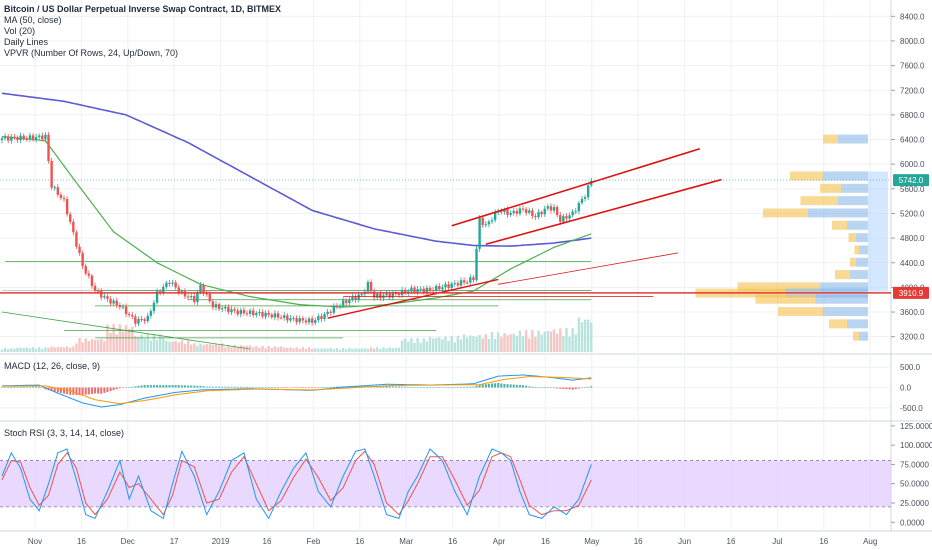  What do you see at coordinates (912, 41) in the screenshot?
I see `y-tick-label: 8000.0` at bounding box center [912, 41].